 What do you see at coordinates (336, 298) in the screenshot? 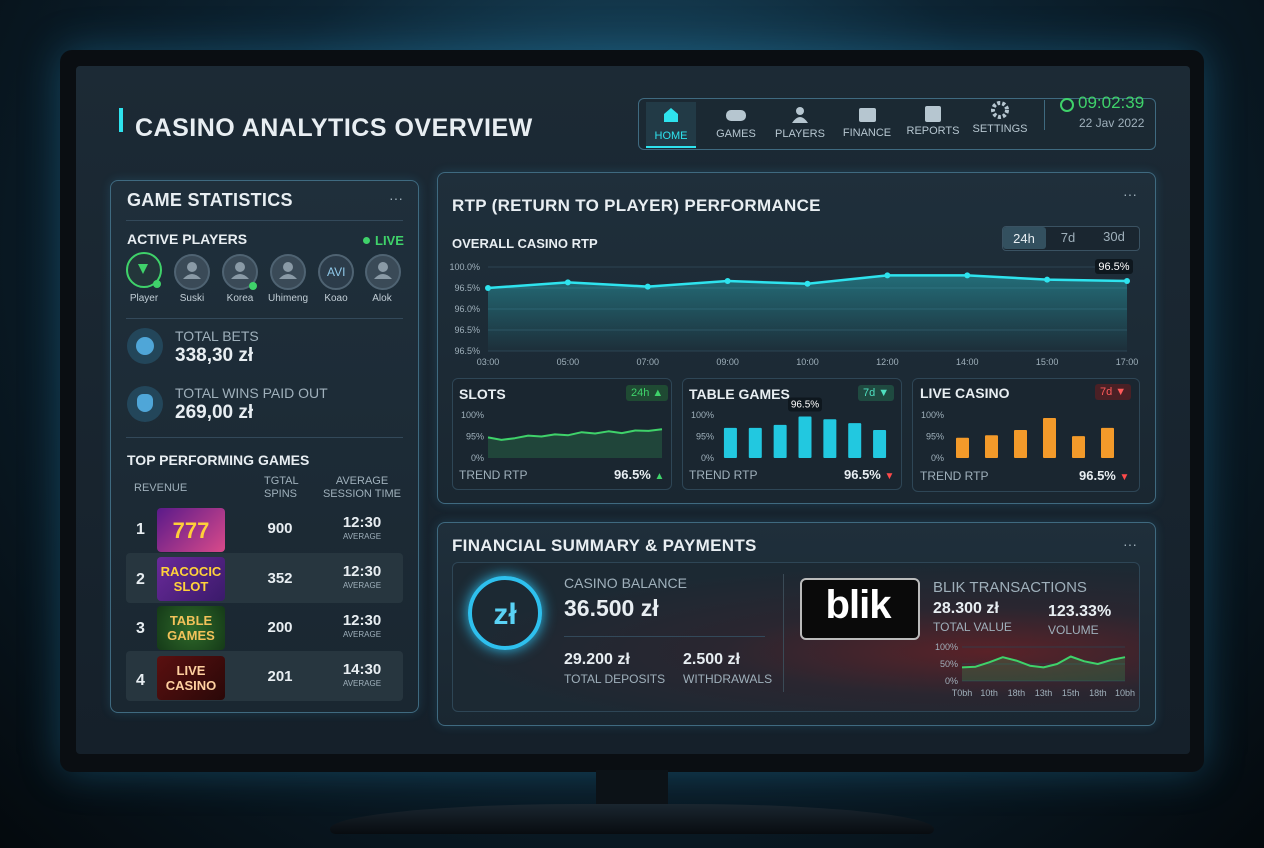
I see `player-name: Koao` at bounding box center [336, 298].